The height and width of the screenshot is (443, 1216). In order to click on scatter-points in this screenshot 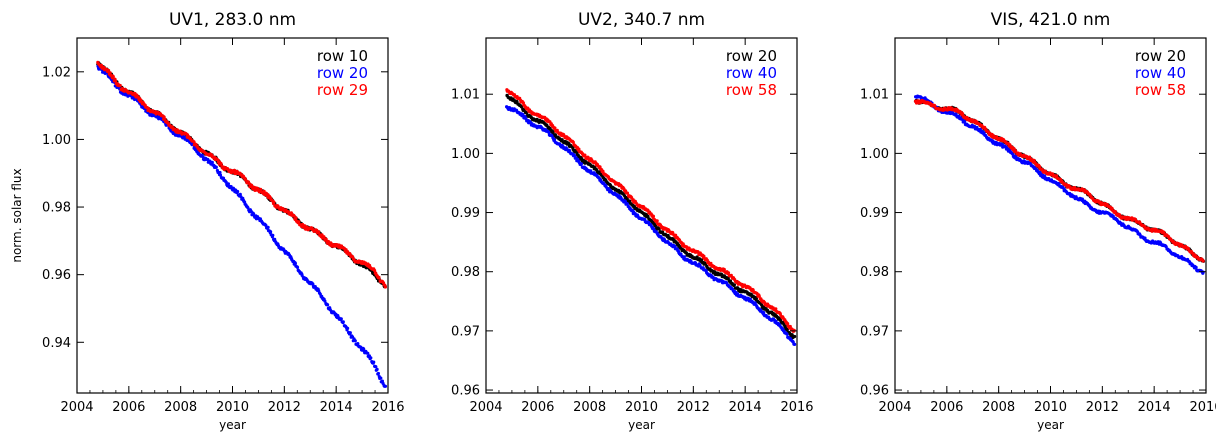, I will do `click(1059, 184)`.